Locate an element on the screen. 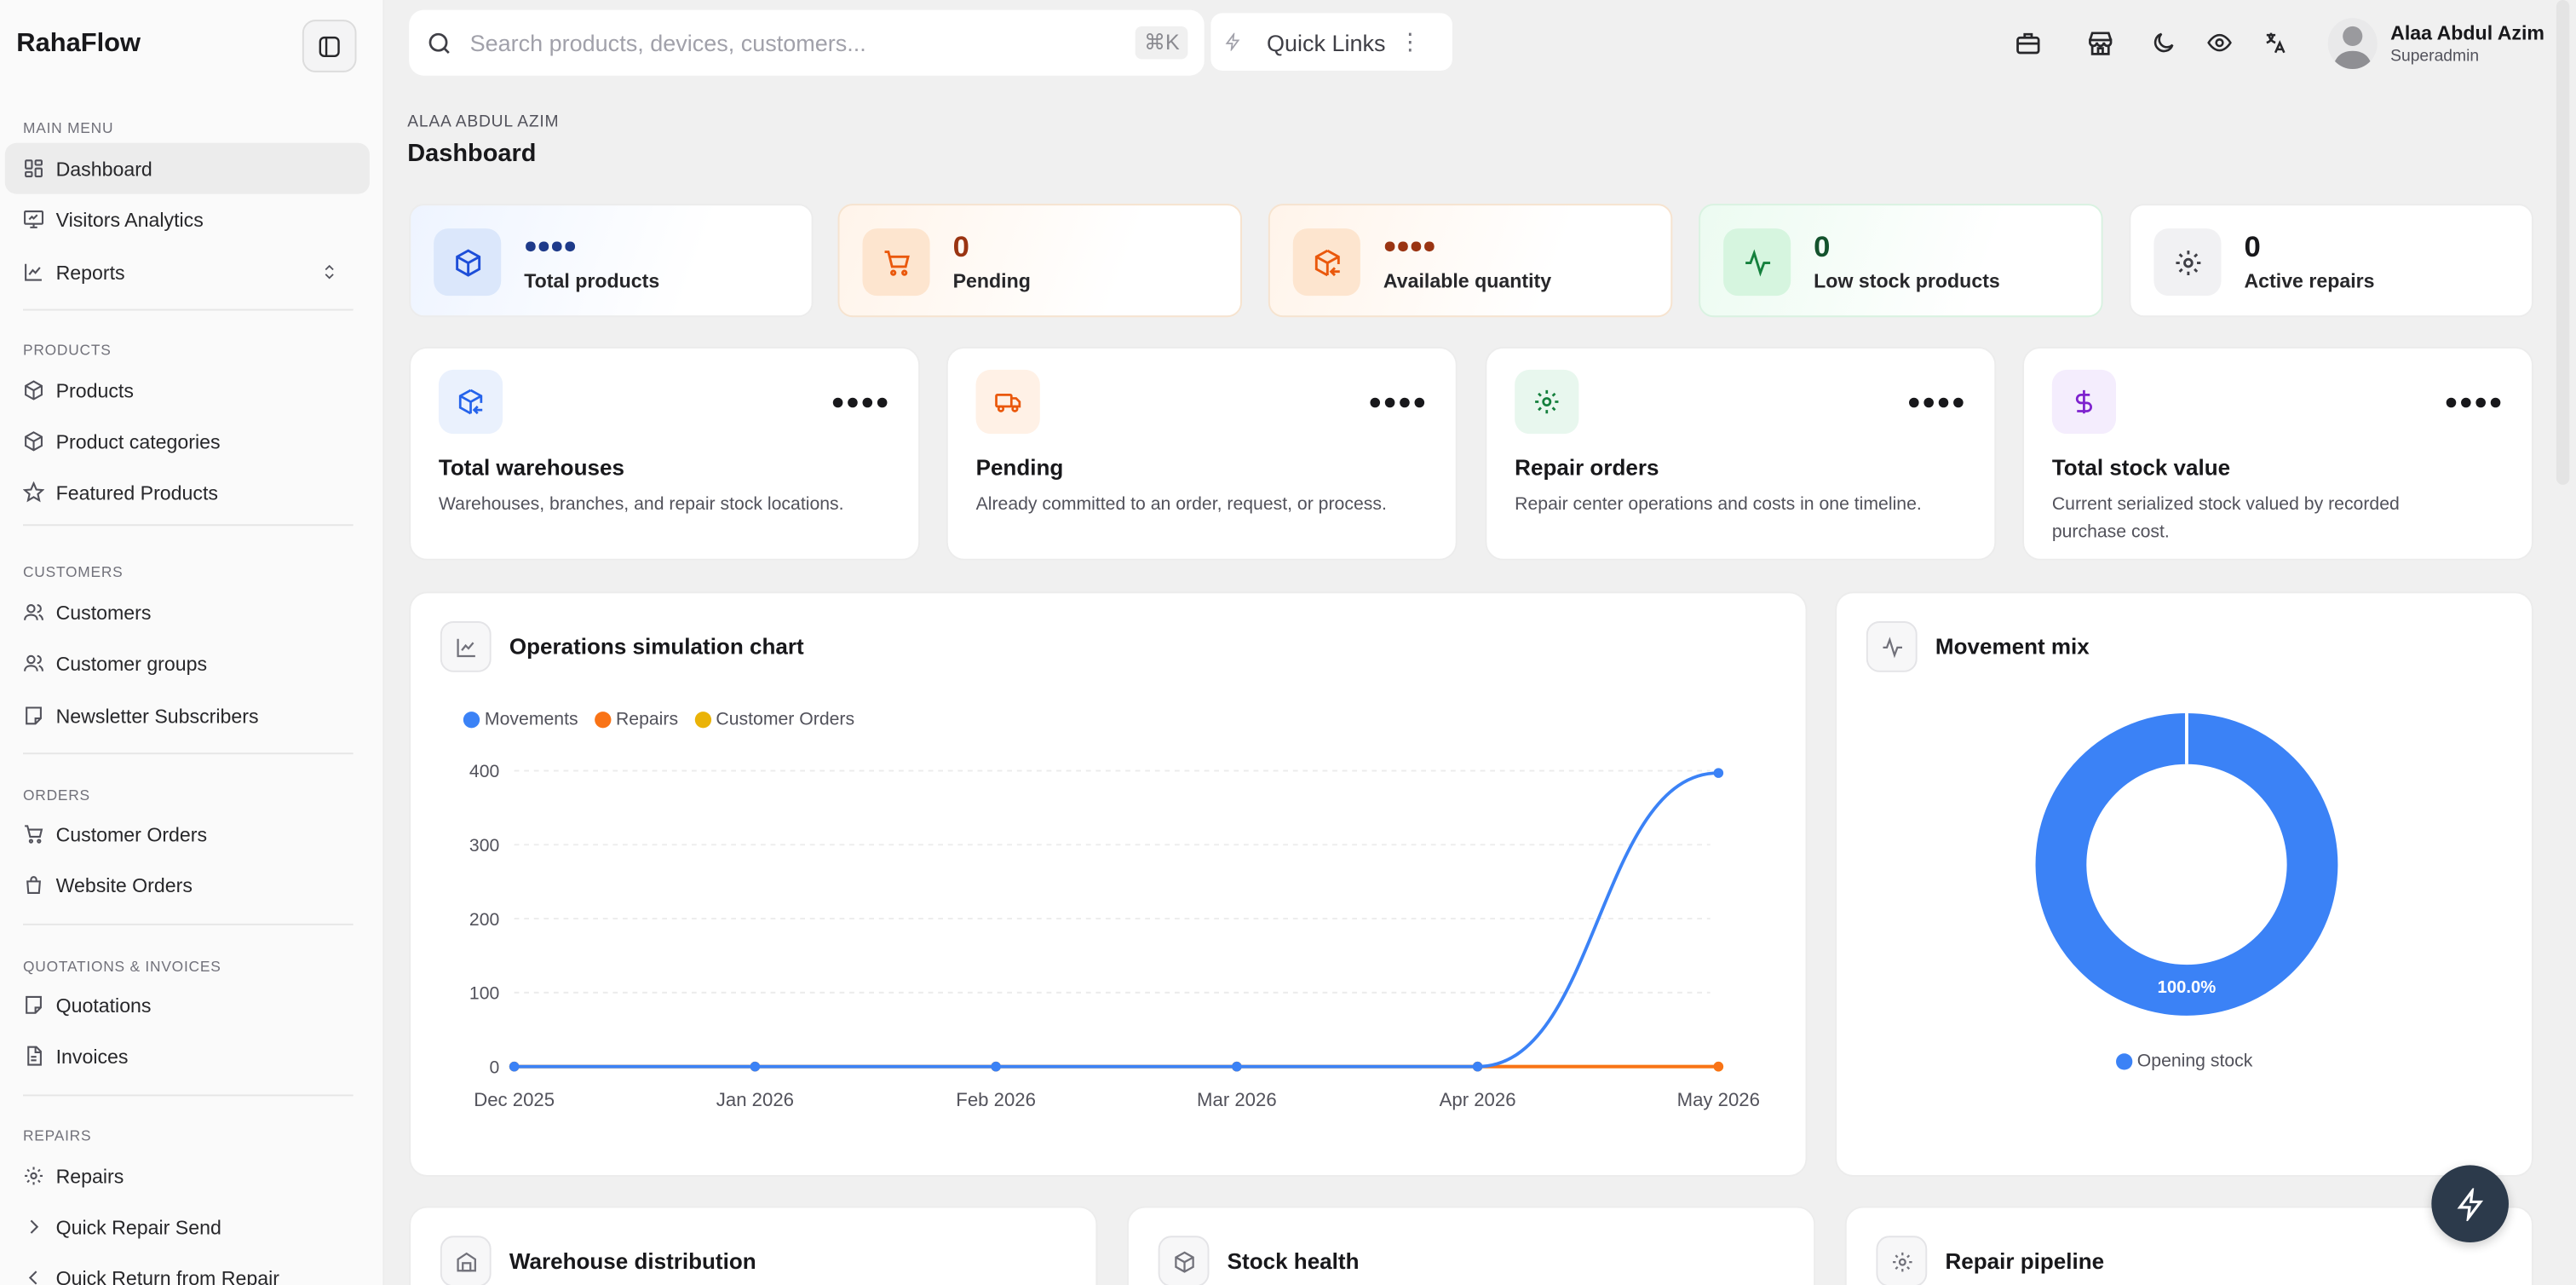 This screenshot has width=2576, height=1285. sidebar-item-dashboard: Dashboard is located at coordinates (187, 168).